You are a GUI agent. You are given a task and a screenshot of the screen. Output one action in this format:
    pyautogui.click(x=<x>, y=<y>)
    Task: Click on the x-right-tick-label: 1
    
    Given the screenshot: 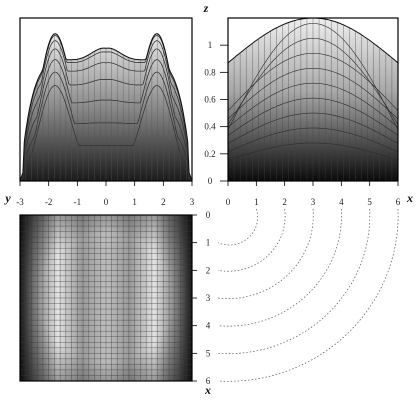 What is the action you would take?
    pyautogui.click(x=208, y=243)
    